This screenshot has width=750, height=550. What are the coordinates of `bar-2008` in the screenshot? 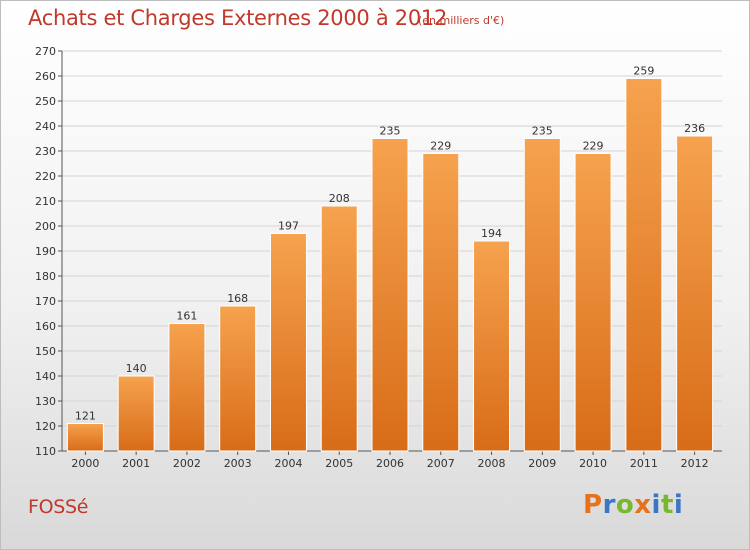 It's located at (492, 346).